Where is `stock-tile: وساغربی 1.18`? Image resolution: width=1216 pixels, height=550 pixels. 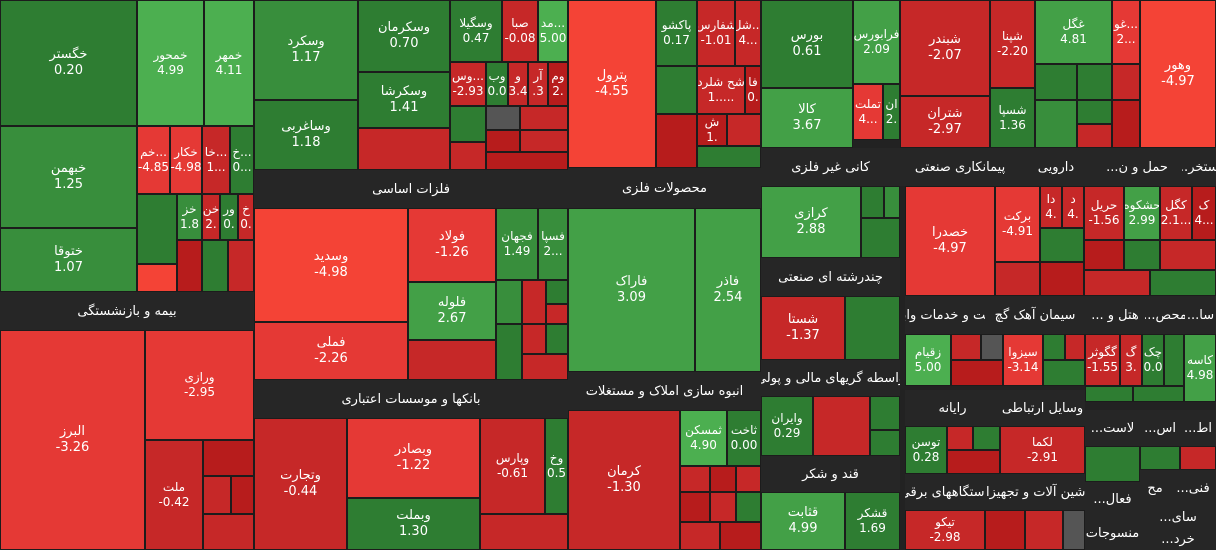
stock-tile: وساغربی 1.18 is located at coordinates (306, 135).